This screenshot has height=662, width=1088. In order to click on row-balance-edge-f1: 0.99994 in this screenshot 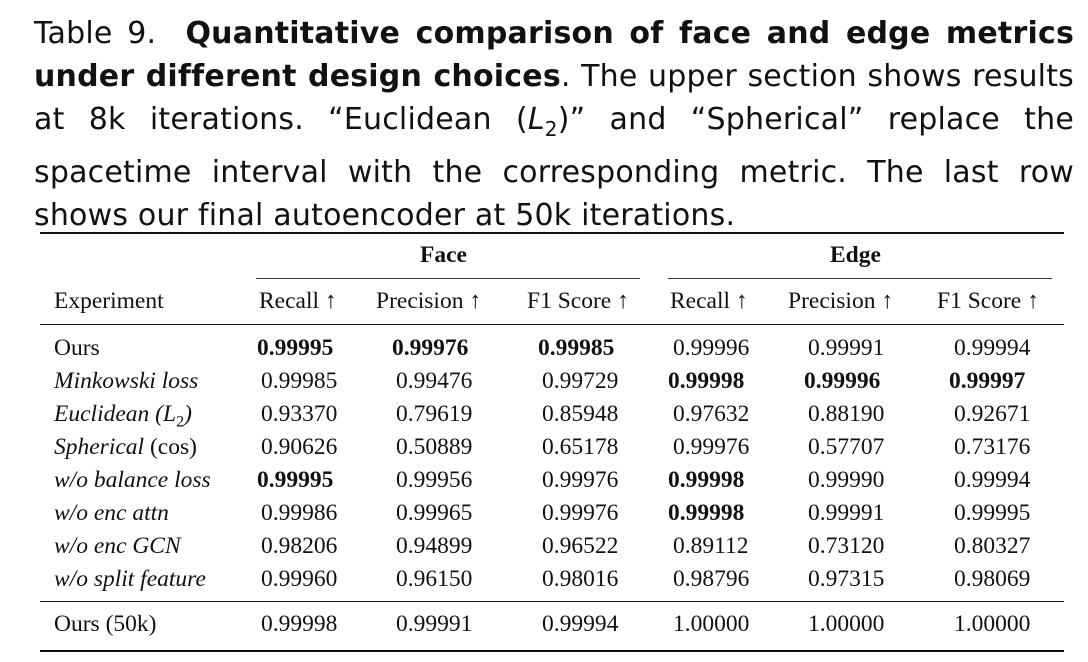, I will do `click(992, 480)`.